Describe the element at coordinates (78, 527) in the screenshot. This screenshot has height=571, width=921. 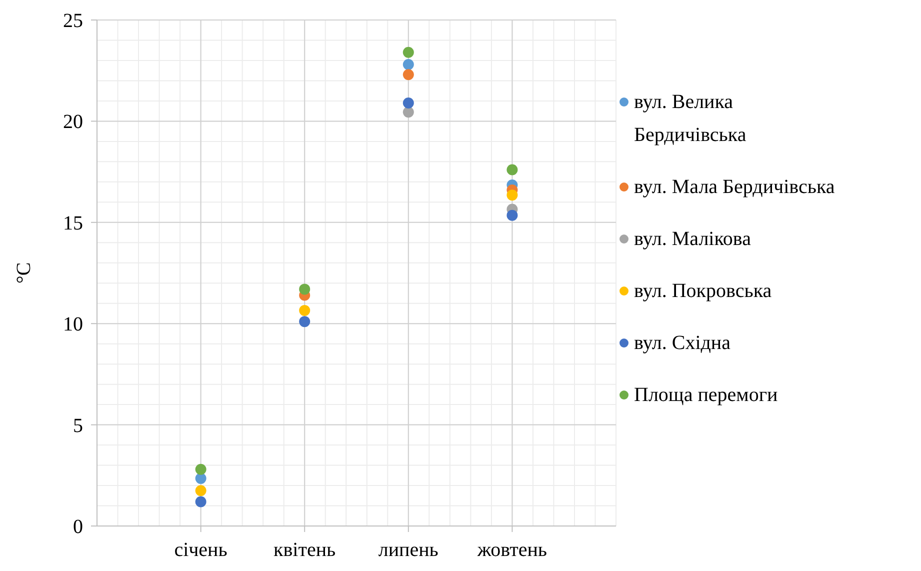
I see `y-tick-label: 0` at that location.